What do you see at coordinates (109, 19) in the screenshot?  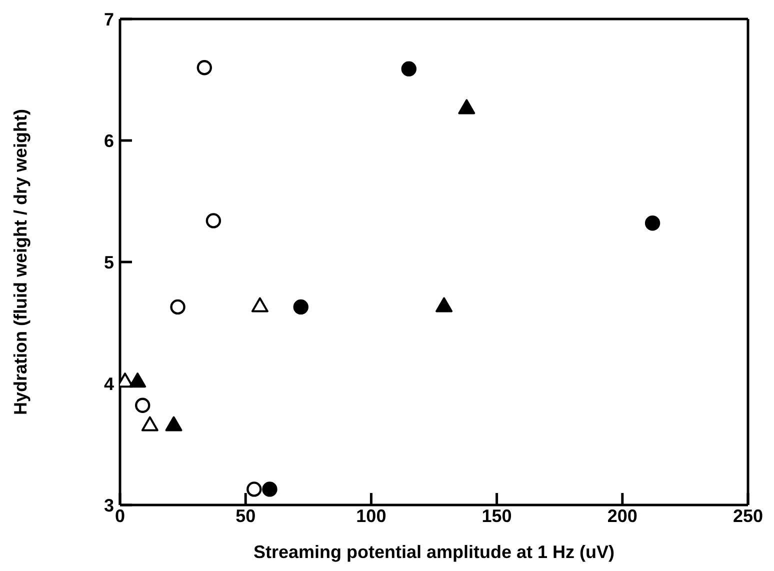 I see `y-tick-label: 7` at bounding box center [109, 19].